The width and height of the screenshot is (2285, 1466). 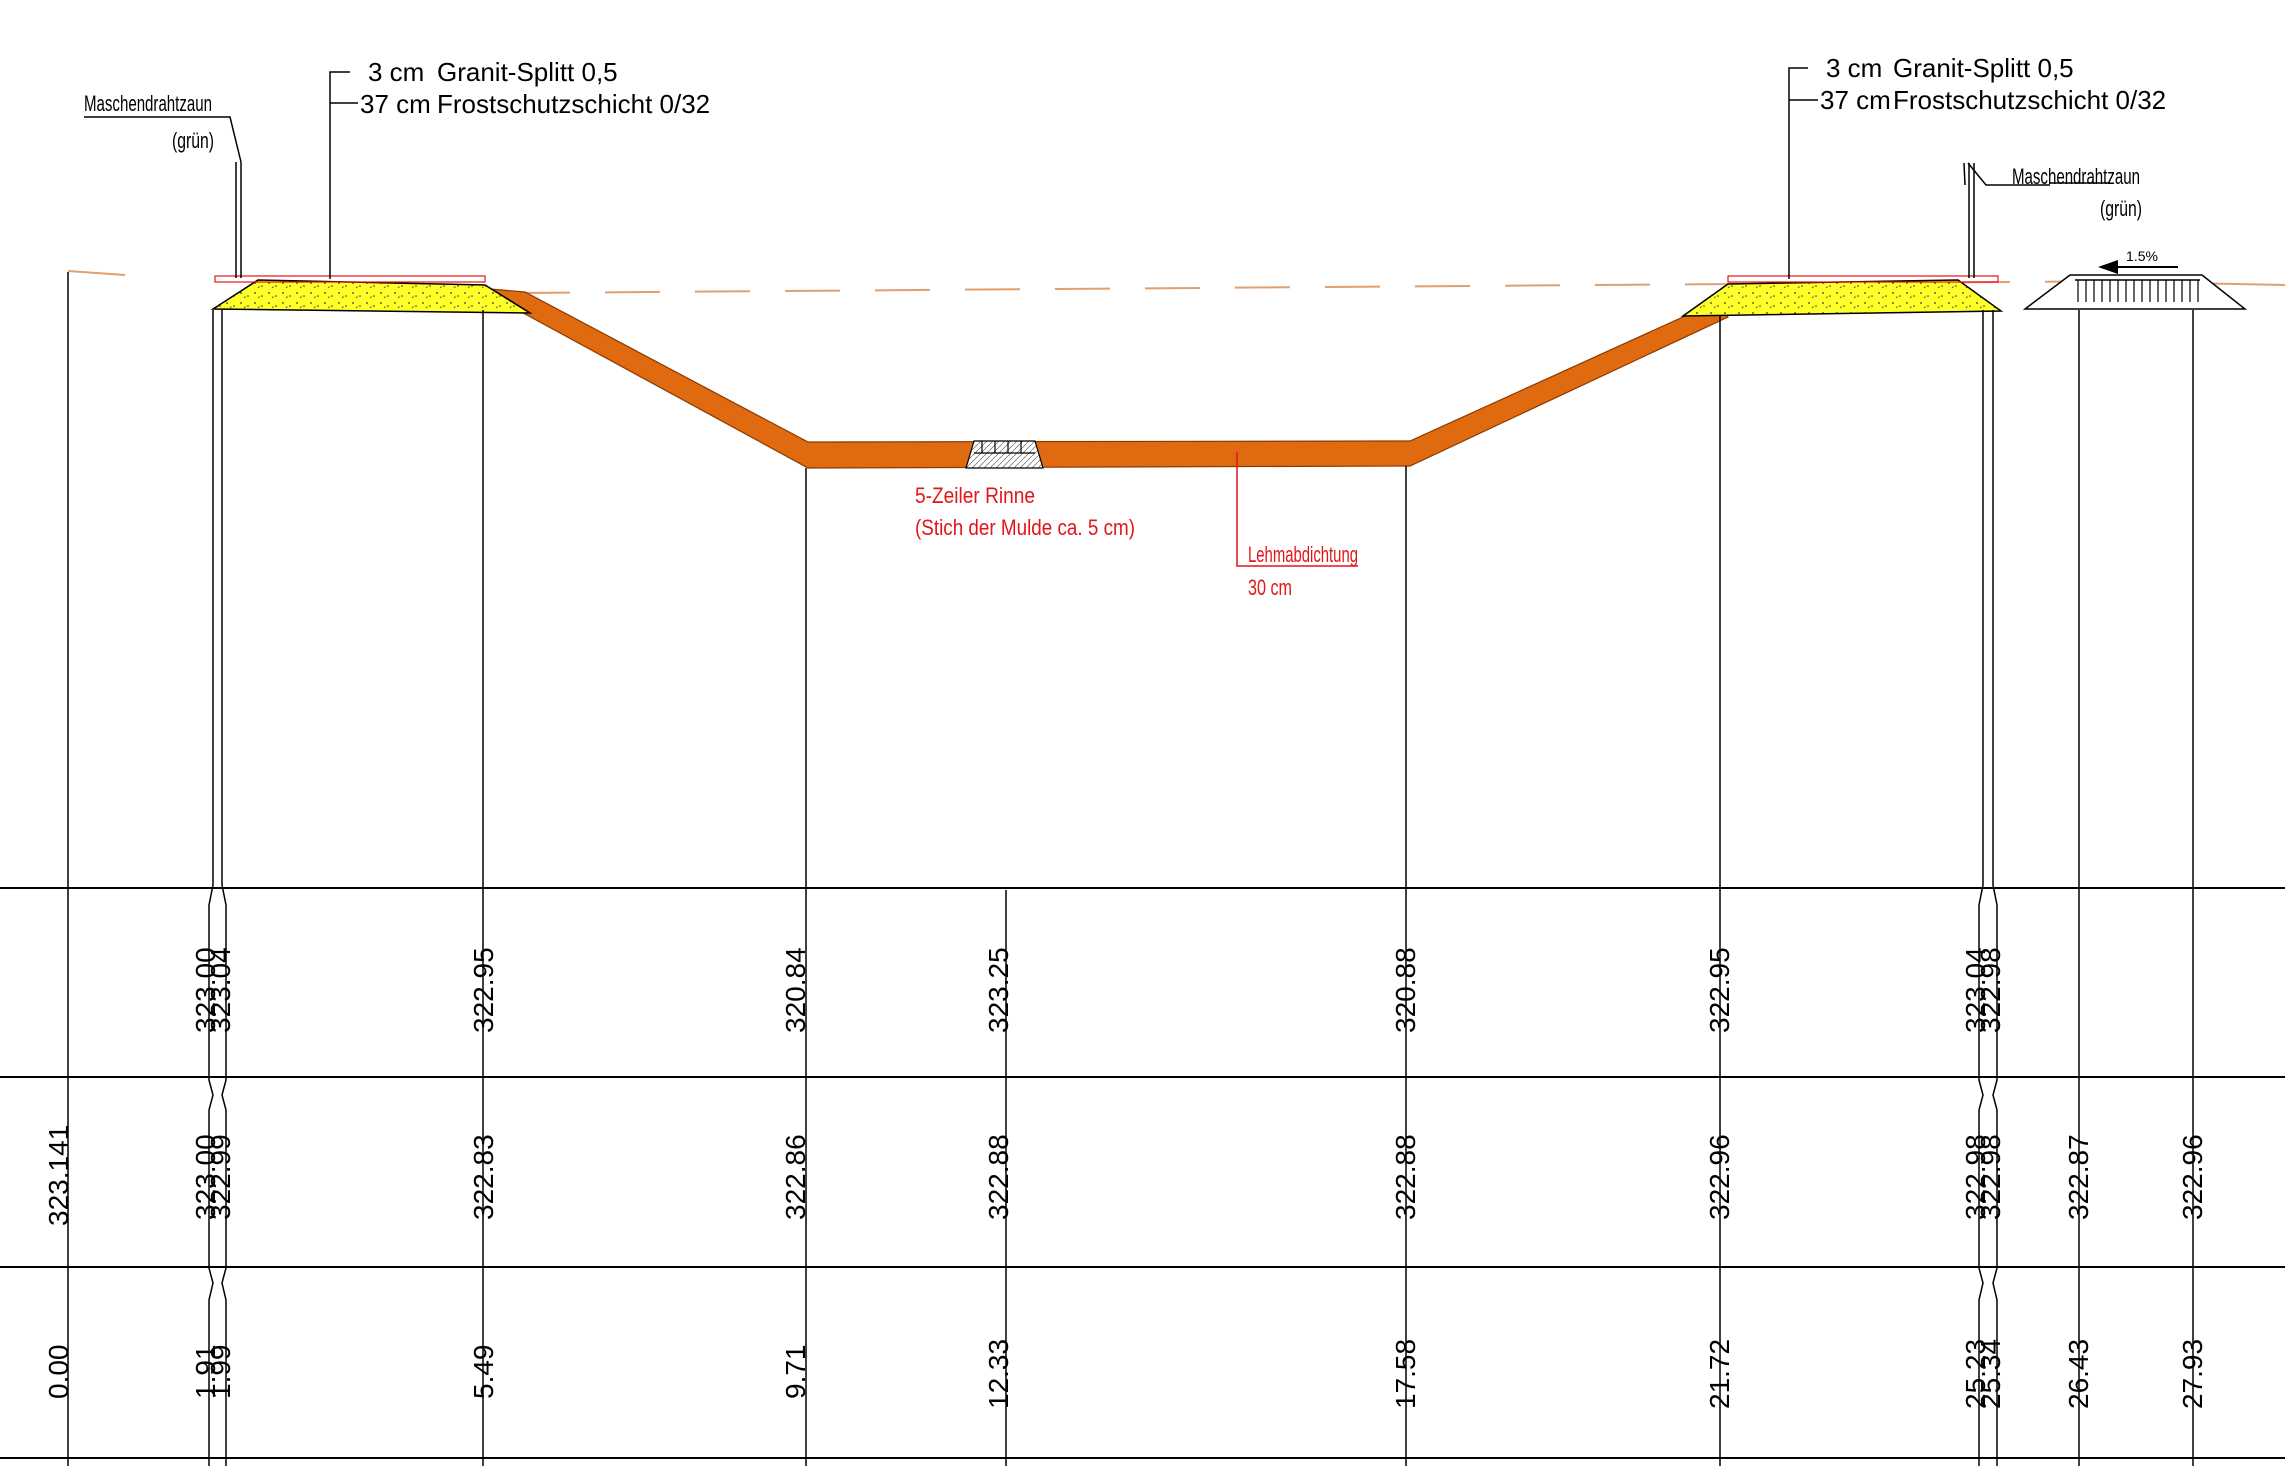 What do you see at coordinates (527, 72) in the screenshot?
I see `left-layer1-material: Granit-Splitt 0,5` at bounding box center [527, 72].